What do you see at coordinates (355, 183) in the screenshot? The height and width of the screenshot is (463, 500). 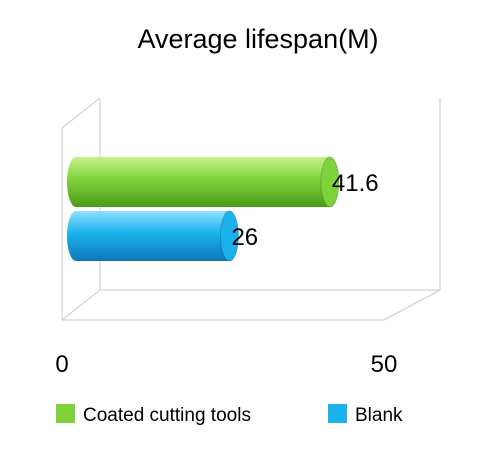 I see `data-label: 41.6` at bounding box center [355, 183].